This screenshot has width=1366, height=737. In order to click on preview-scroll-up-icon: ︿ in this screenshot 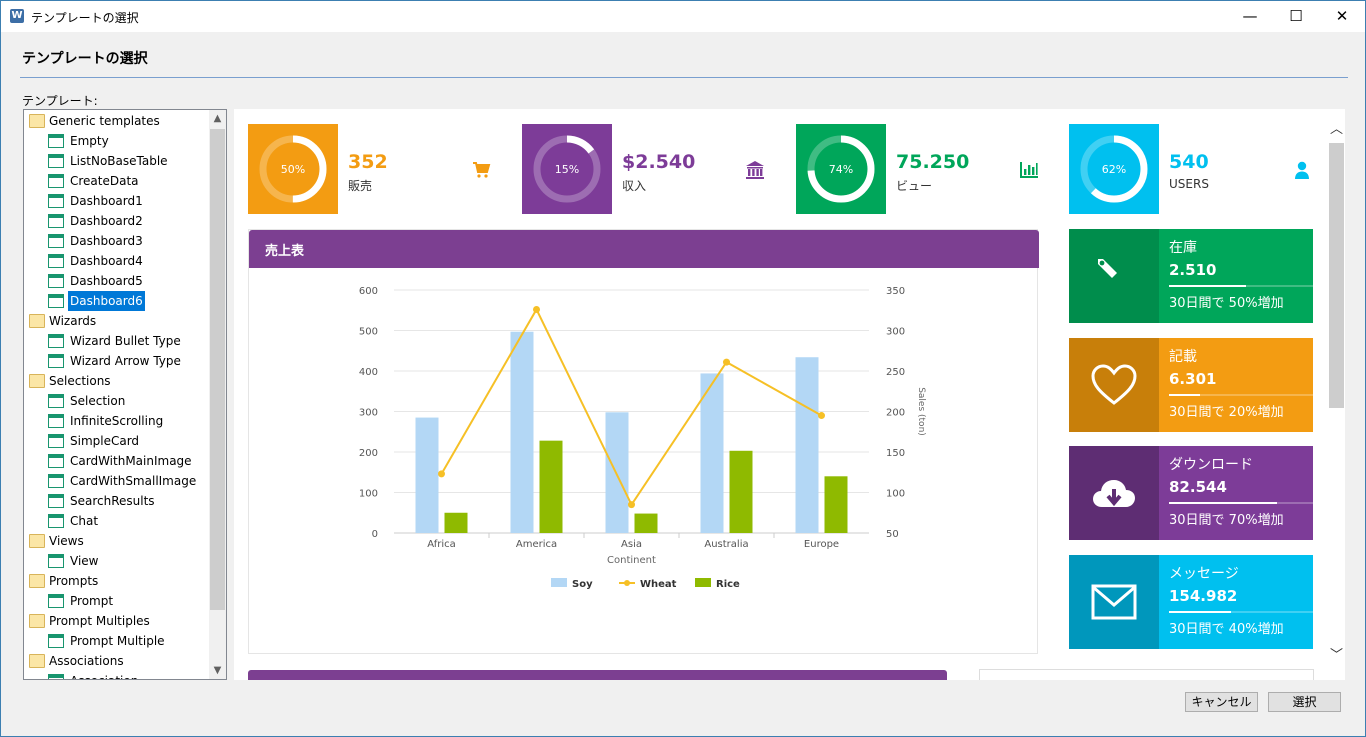, I will do `click(1336, 129)`.